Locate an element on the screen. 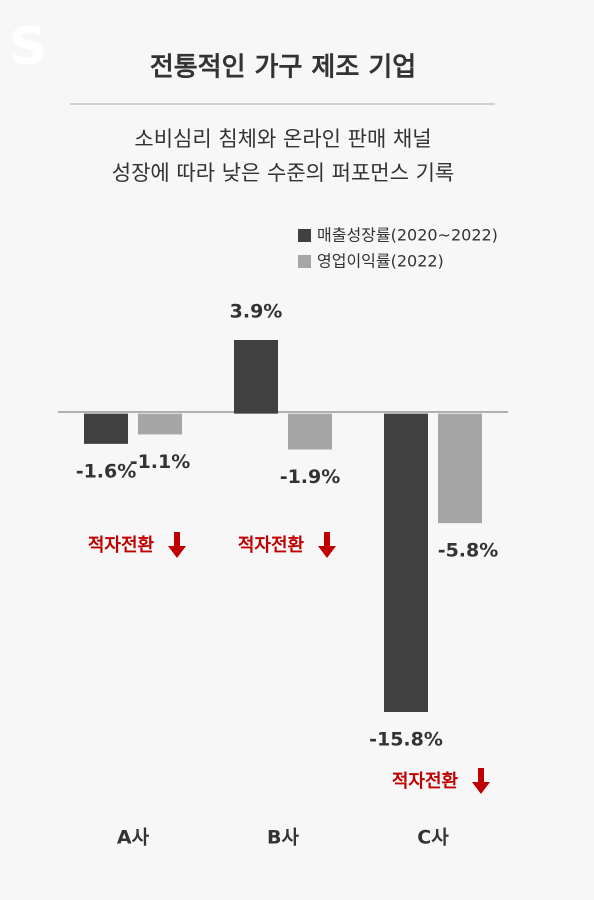  value-label: -1.6% is located at coordinates (106, 471).